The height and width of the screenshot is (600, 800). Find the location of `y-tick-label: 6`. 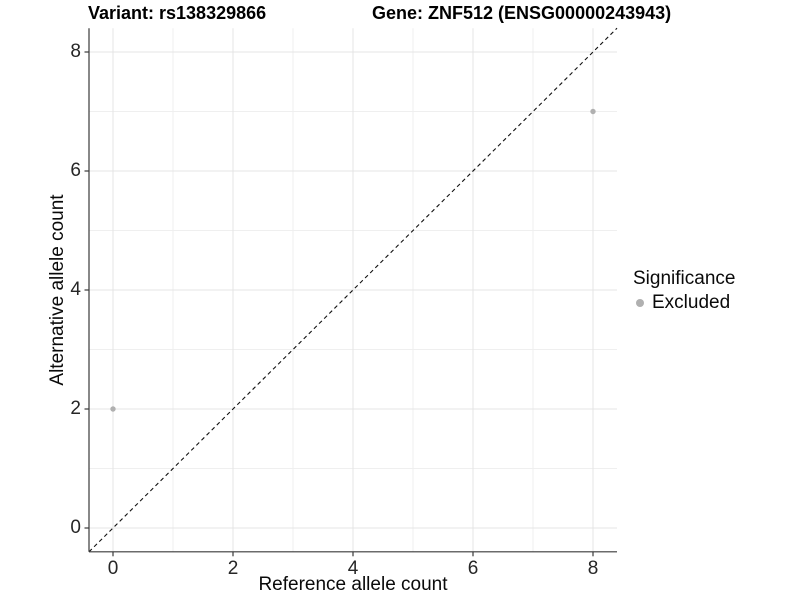

y-tick-label: 6 is located at coordinates (75, 170).